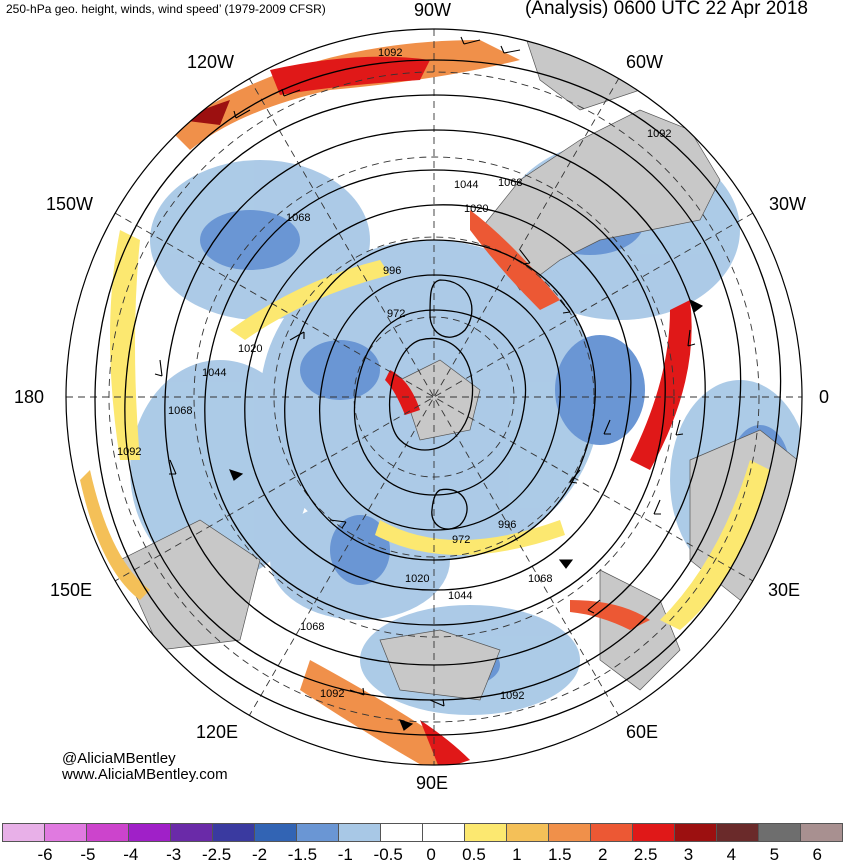 This screenshot has height=865, width=868. I want to click on lon-label-90e: 90E, so click(432, 783).